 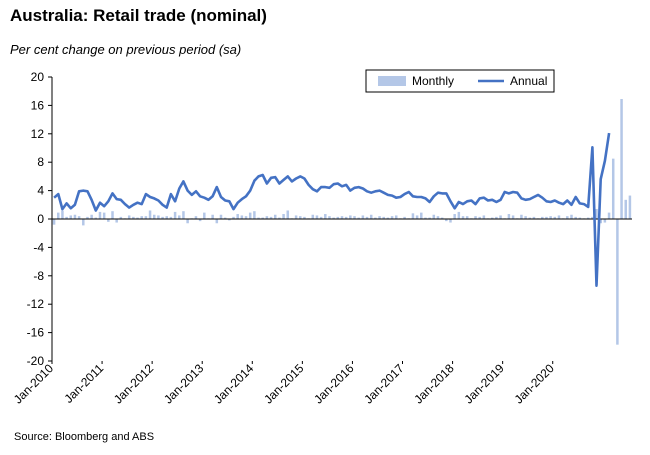 What do you see at coordinates (434, 384) in the screenshot?
I see `x-tick-label: Jan-2018` at bounding box center [434, 384].